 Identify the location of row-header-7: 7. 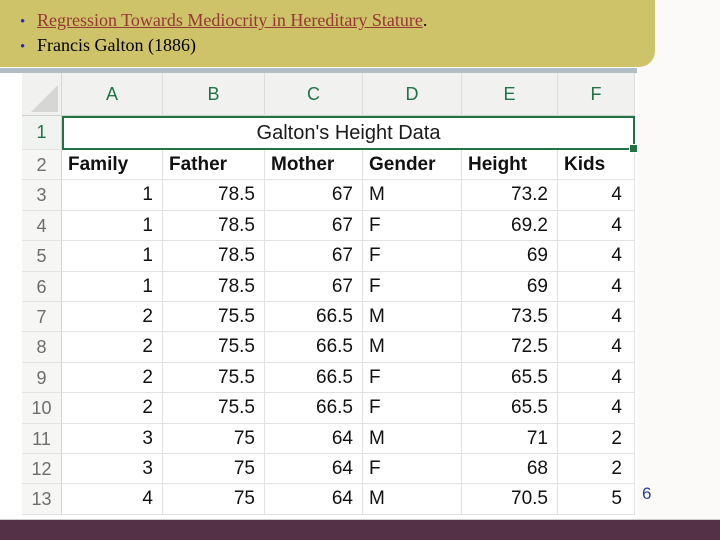
(42, 317).